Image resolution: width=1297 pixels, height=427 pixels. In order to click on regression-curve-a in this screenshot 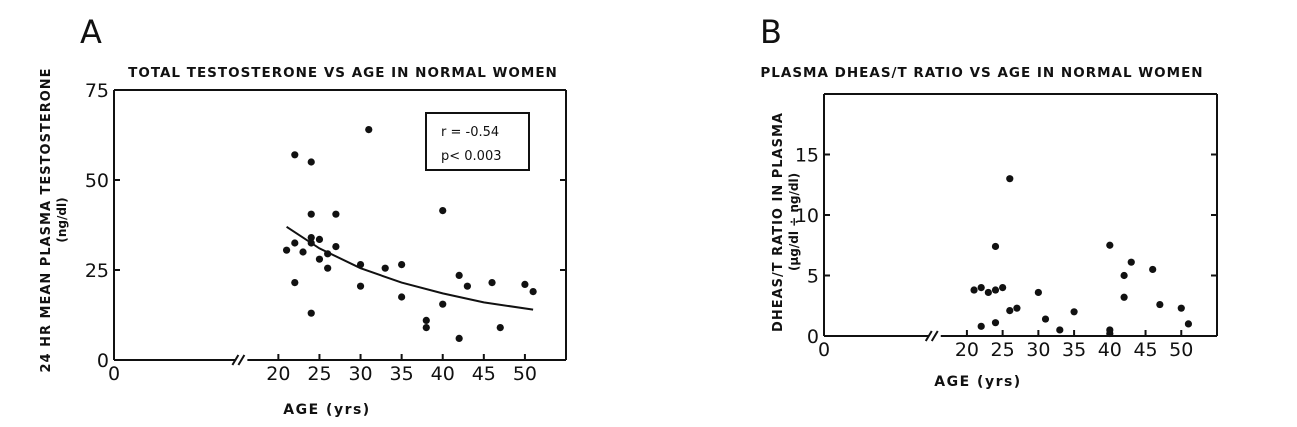, I will do `click(410, 268)`.